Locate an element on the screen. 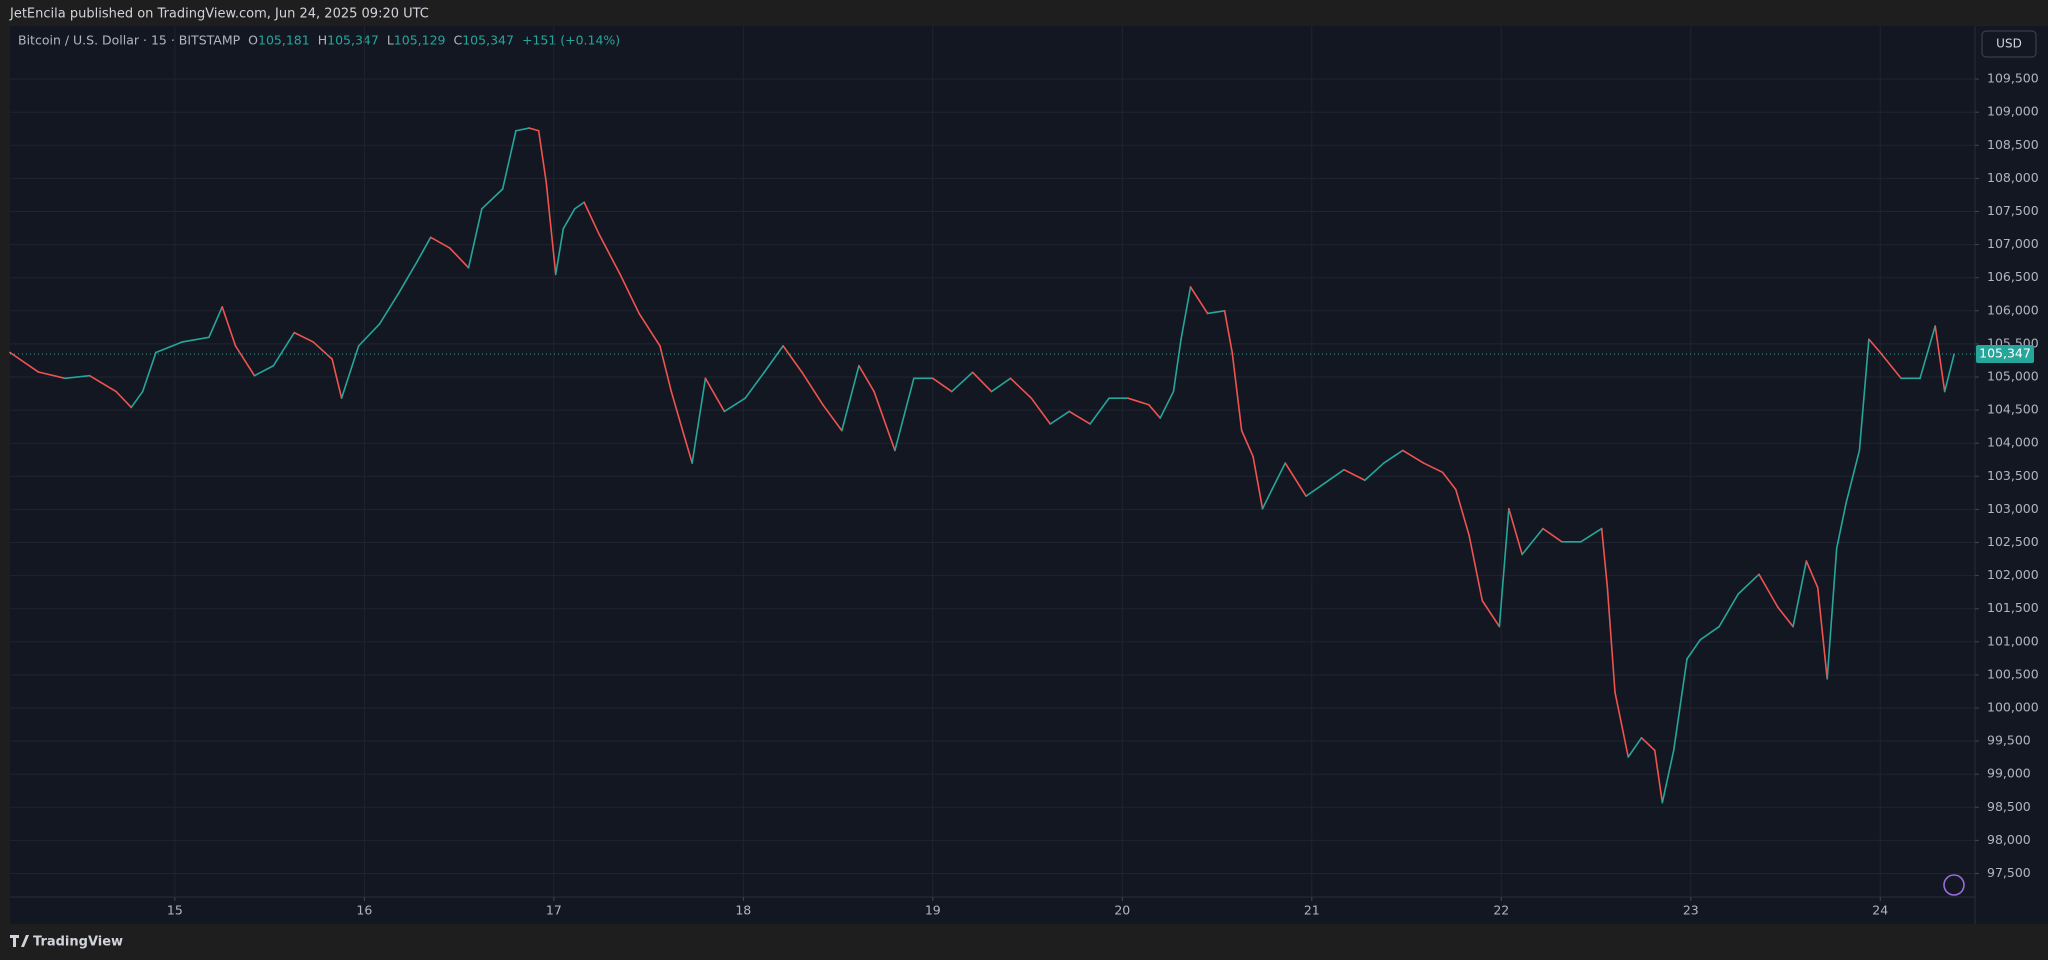 The height and width of the screenshot is (960, 2048). y-tick-label: 109,500 is located at coordinates (2013, 78).